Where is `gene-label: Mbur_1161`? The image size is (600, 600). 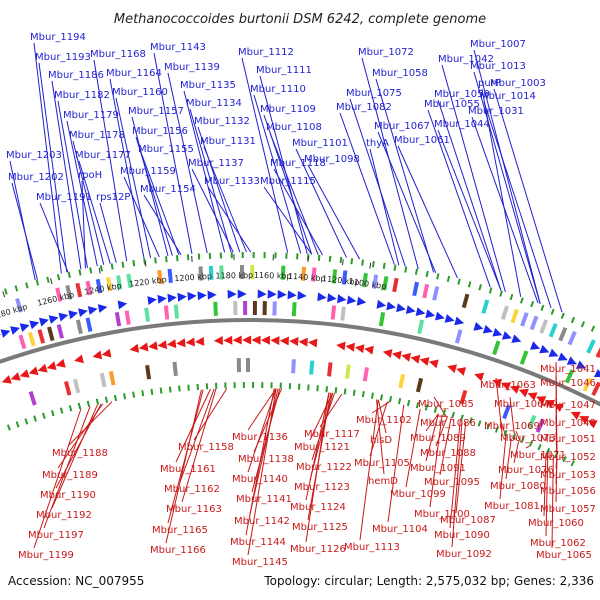
gene-label: Mbur_1161 is located at coordinates (188, 469).